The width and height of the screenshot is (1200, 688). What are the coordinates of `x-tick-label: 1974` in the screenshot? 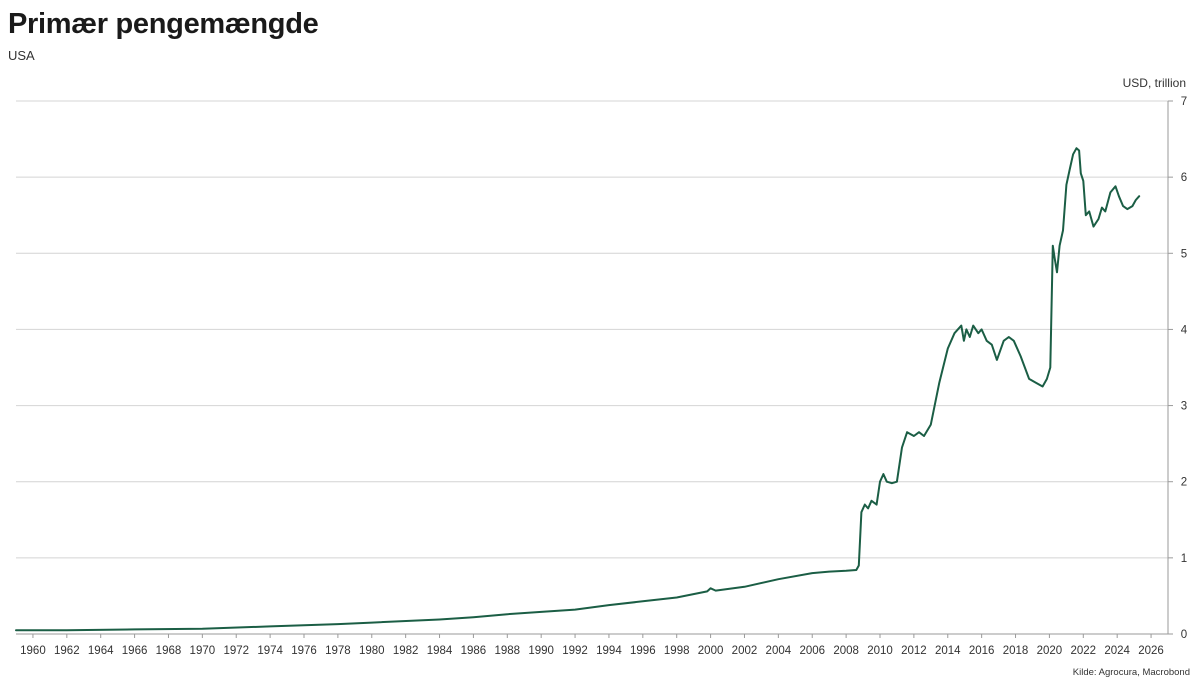 It's located at (270, 651).